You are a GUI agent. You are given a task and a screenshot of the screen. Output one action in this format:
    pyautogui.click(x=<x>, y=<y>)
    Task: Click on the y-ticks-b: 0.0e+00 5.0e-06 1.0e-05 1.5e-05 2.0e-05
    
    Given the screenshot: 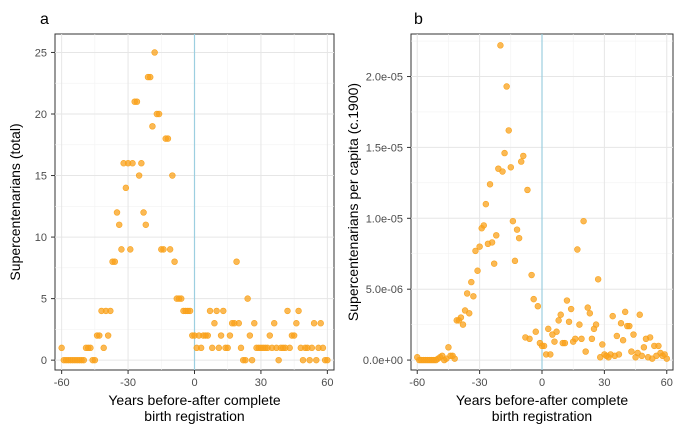 What is the action you would take?
    pyautogui.click(x=387, y=219)
    